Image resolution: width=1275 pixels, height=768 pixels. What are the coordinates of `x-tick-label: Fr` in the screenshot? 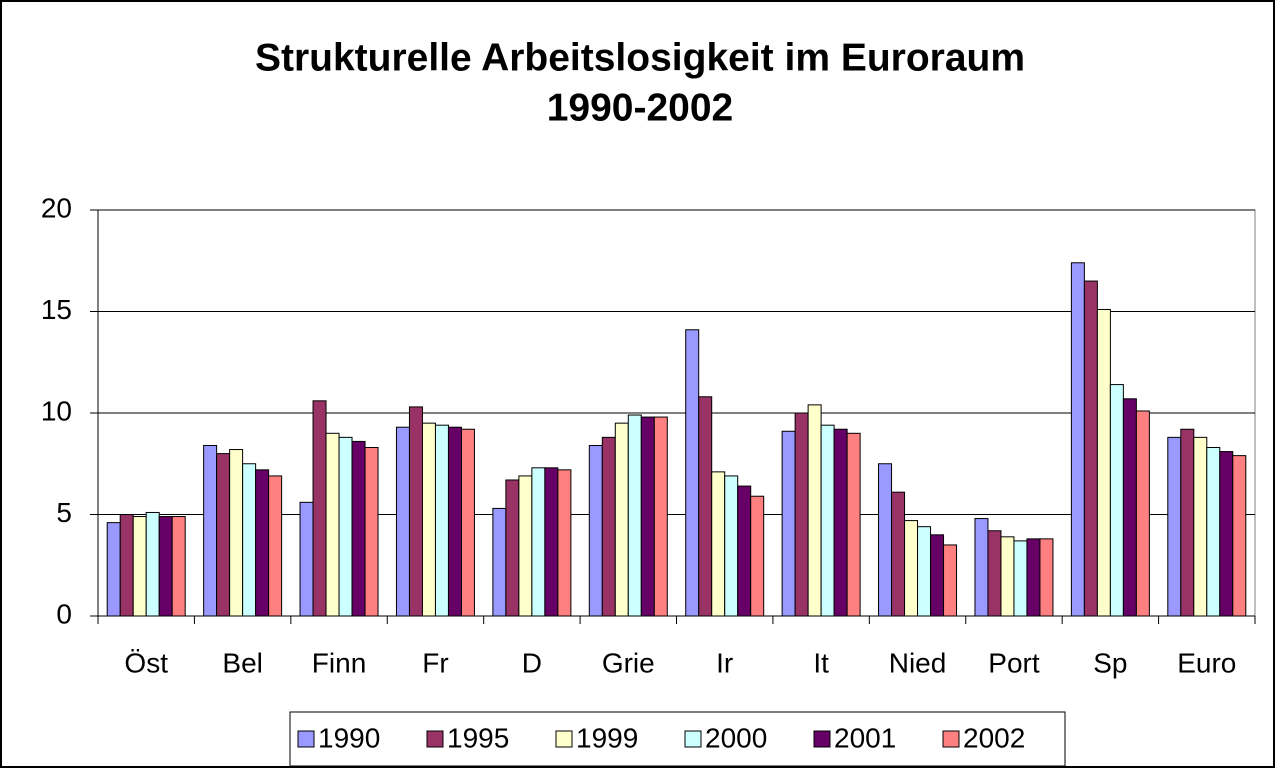 It's located at (435, 662).